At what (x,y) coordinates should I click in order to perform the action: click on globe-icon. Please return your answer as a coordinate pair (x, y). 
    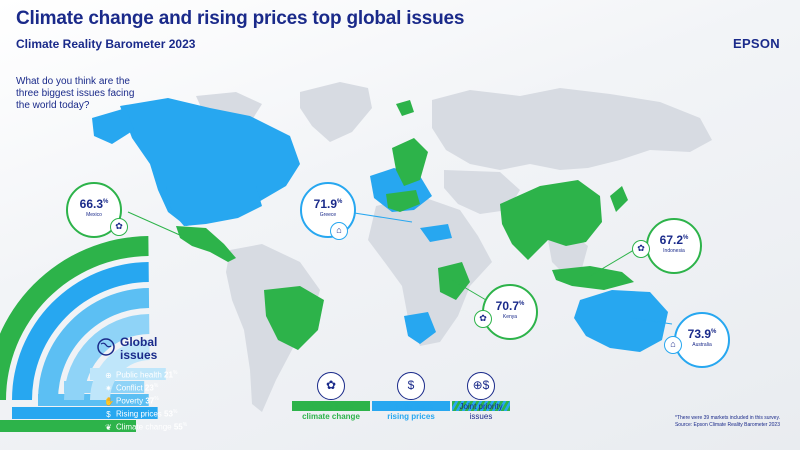
    Looking at the image, I should click on (106, 347).